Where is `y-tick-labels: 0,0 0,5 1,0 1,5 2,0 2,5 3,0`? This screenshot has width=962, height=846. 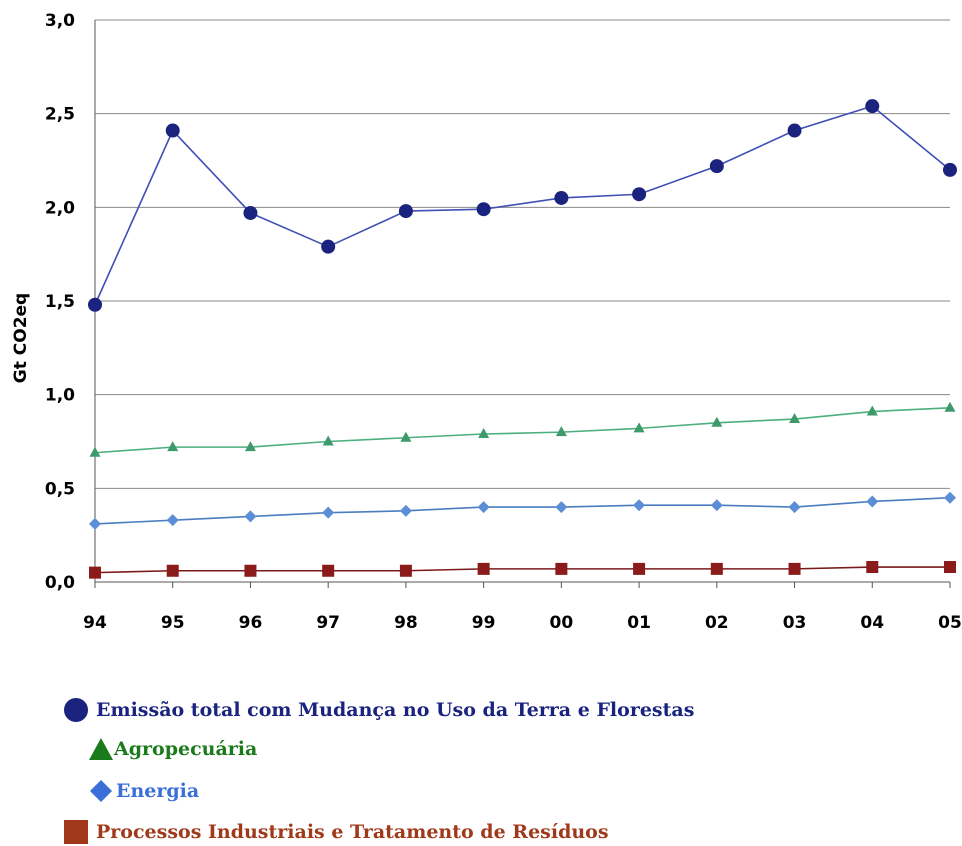 y-tick-labels: 0,0 0,5 1,0 1,5 2,0 2,5 3,0 is located at coordinates (60, 302).